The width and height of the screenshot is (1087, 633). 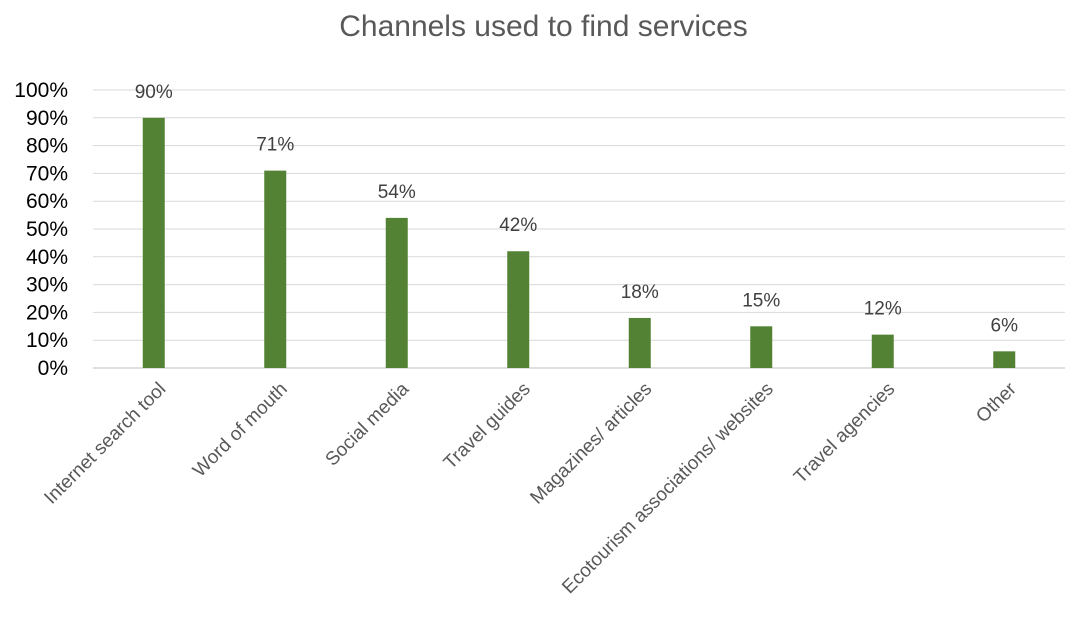 What do you see at coordinates (47, 229) in the screenshot?
I see `y-tick-label: 50%` at bounding box center [47, 229].